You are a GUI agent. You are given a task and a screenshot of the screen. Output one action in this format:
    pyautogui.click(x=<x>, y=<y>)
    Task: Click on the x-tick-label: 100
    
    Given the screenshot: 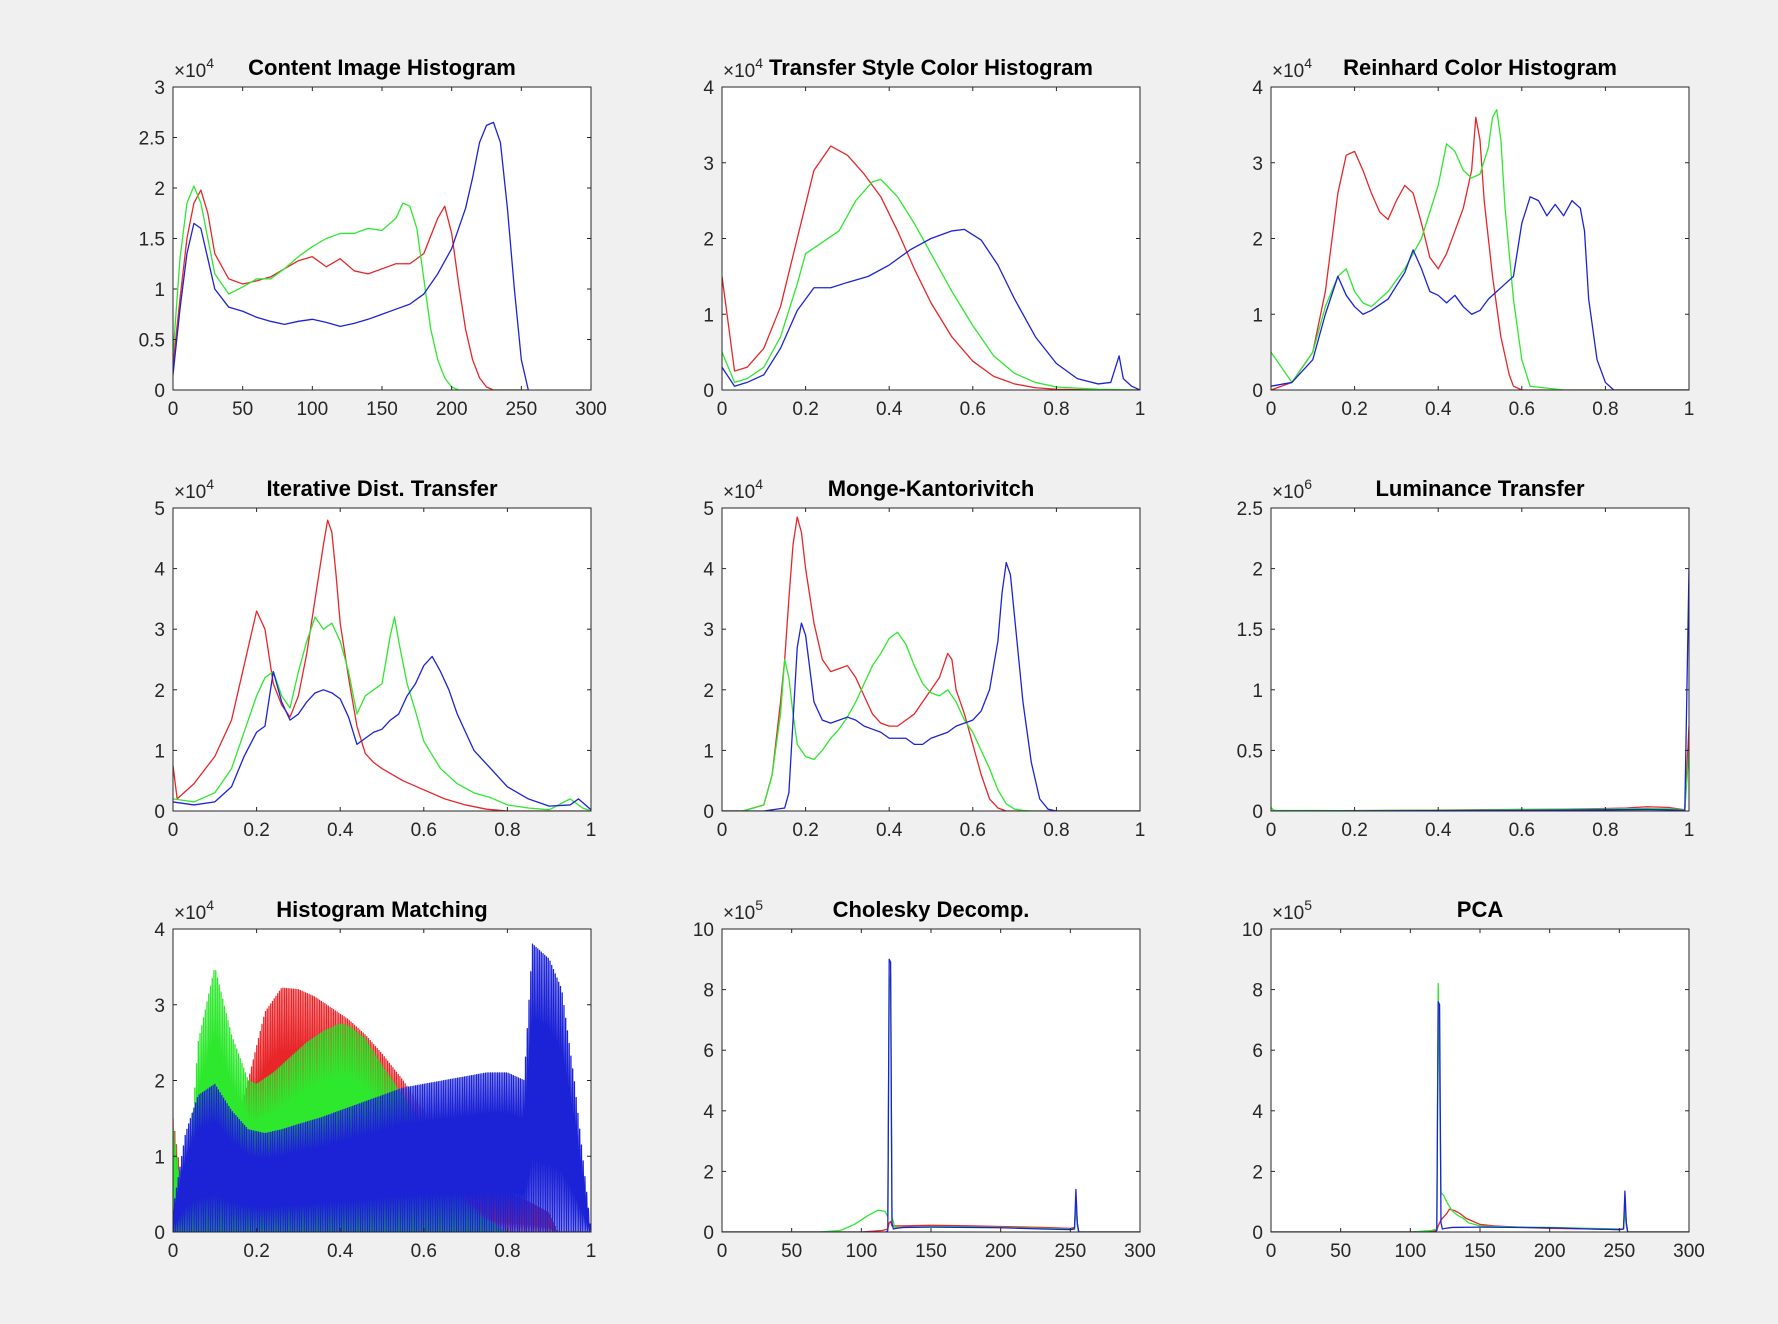 What is the action you would take?
    pyautogui.click(x=861, y=1251)
    